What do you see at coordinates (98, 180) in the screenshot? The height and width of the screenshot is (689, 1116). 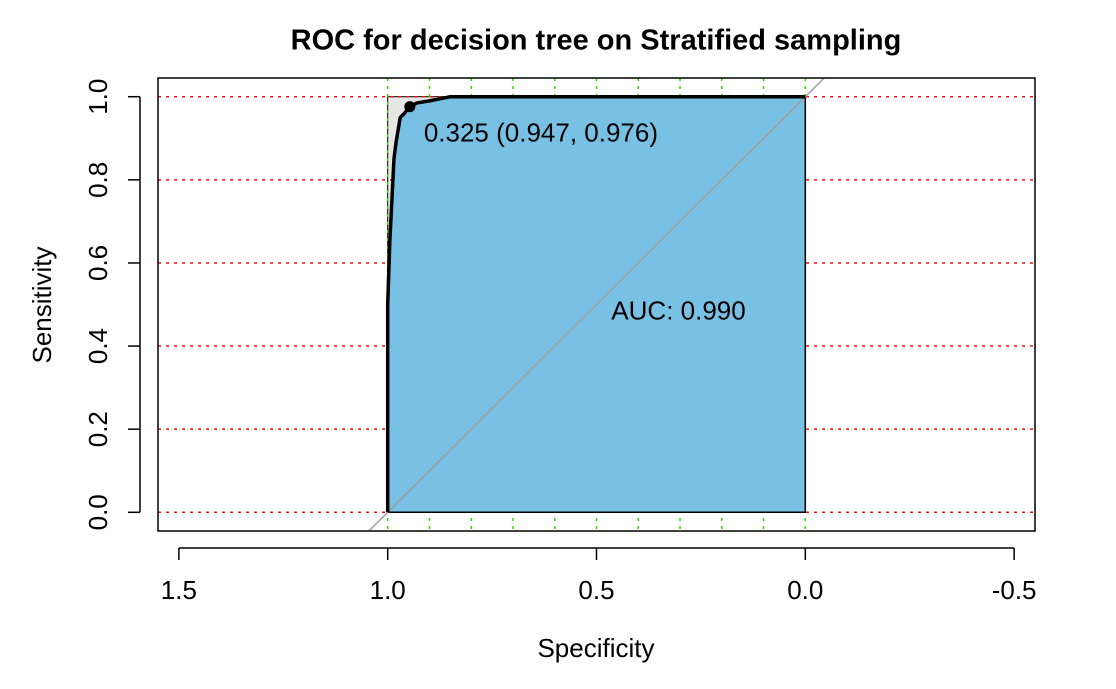 I see `y-tick-label: 0.8` at bounding box center [98, 180].